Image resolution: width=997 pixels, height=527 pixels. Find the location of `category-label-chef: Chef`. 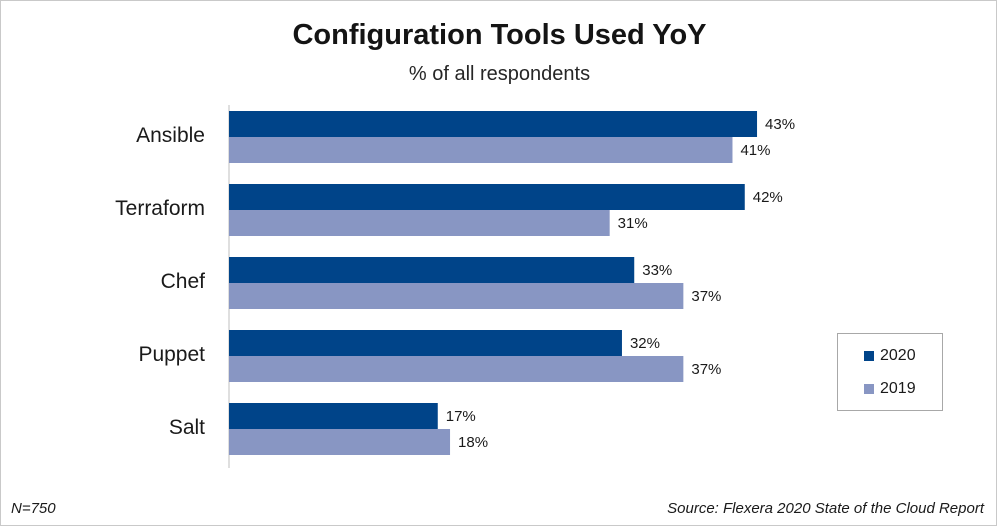

category-label-chef: Chef is located at coordinates (183, 281).